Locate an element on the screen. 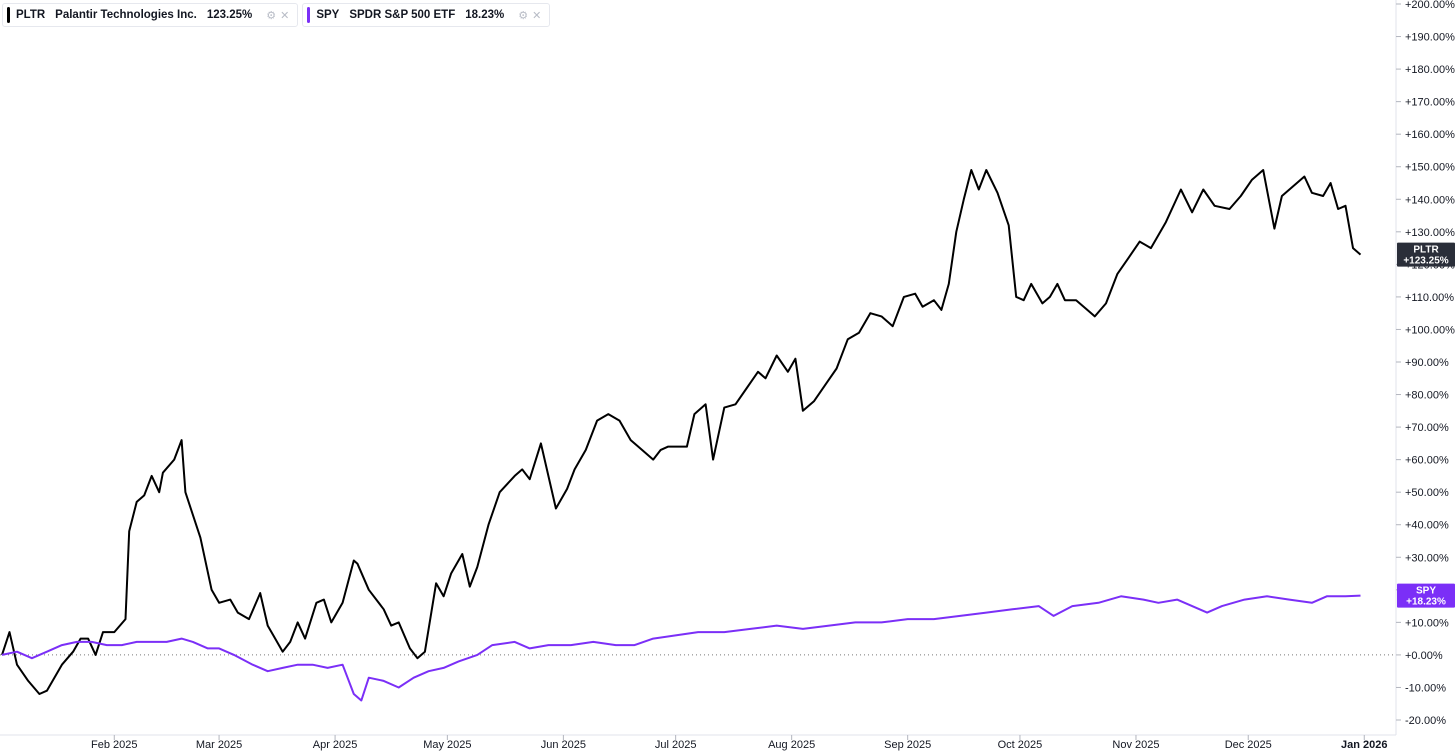 Image resolution: width=1456 pixels, height=753 pixels. y-tick-label: +60.00% is located at coordinates (1427, 461).